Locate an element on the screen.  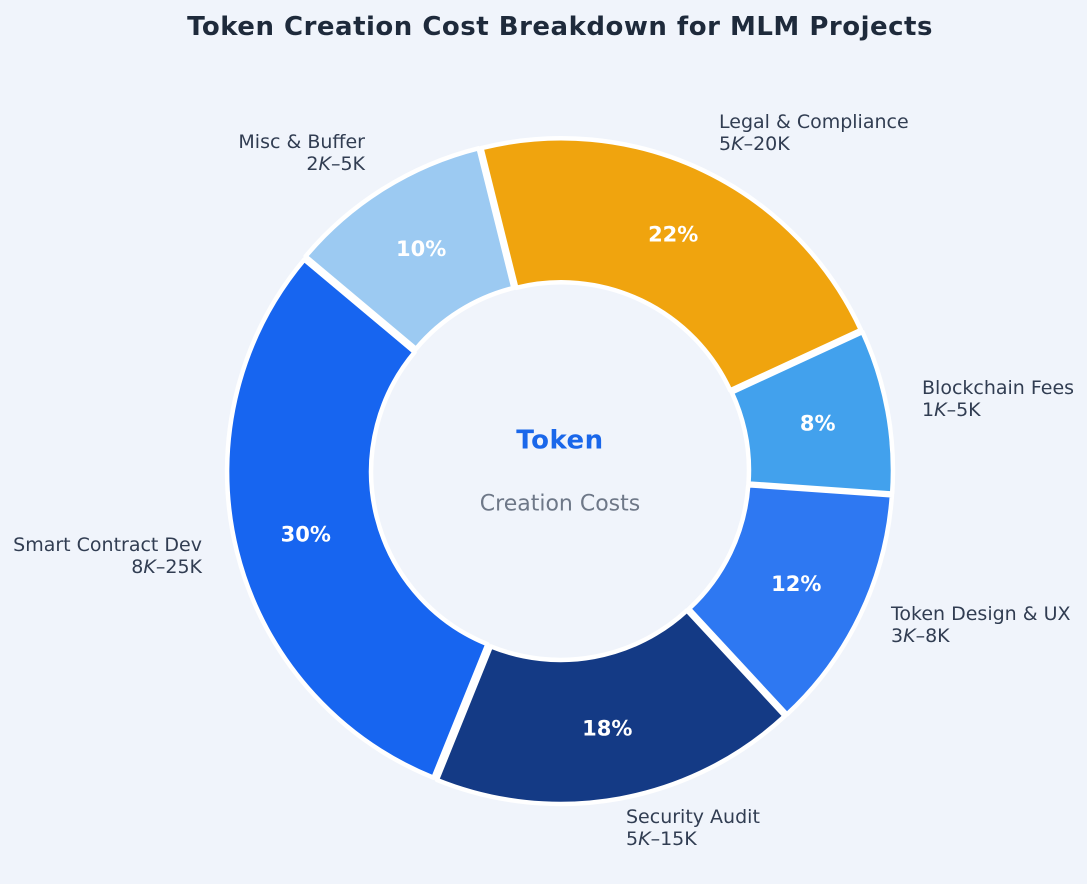
slice-range: 1K–5K is located at coordinates (951, 410).